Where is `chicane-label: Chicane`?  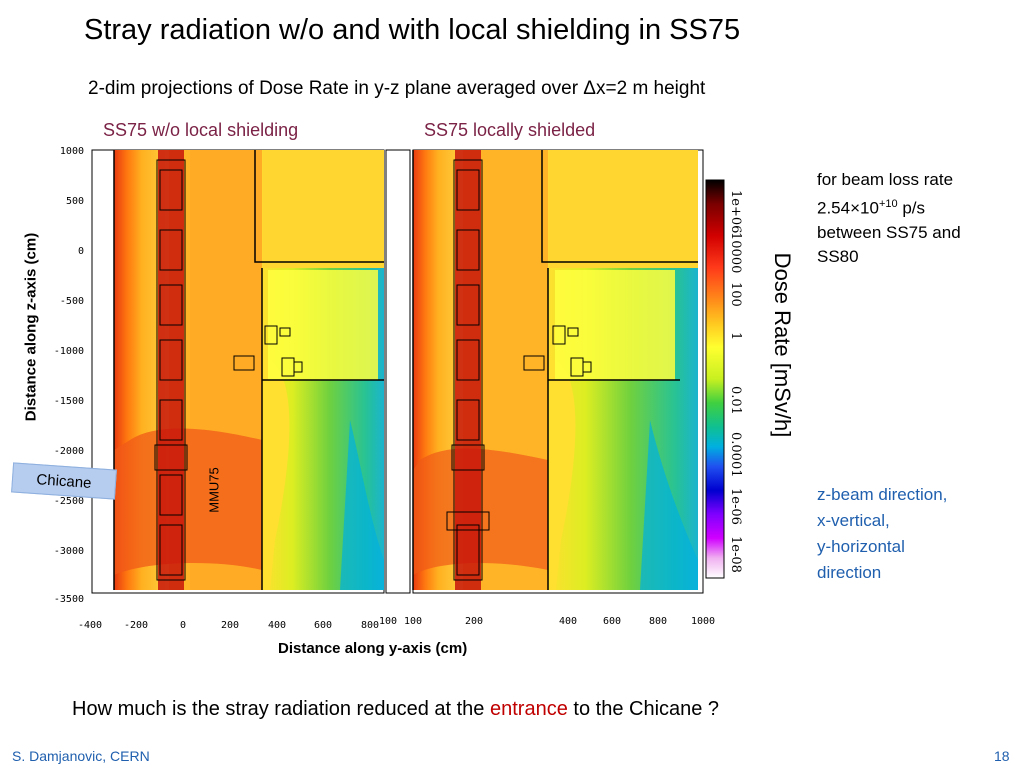 chicane-label: Chicane is located at coordinates (64, 481).